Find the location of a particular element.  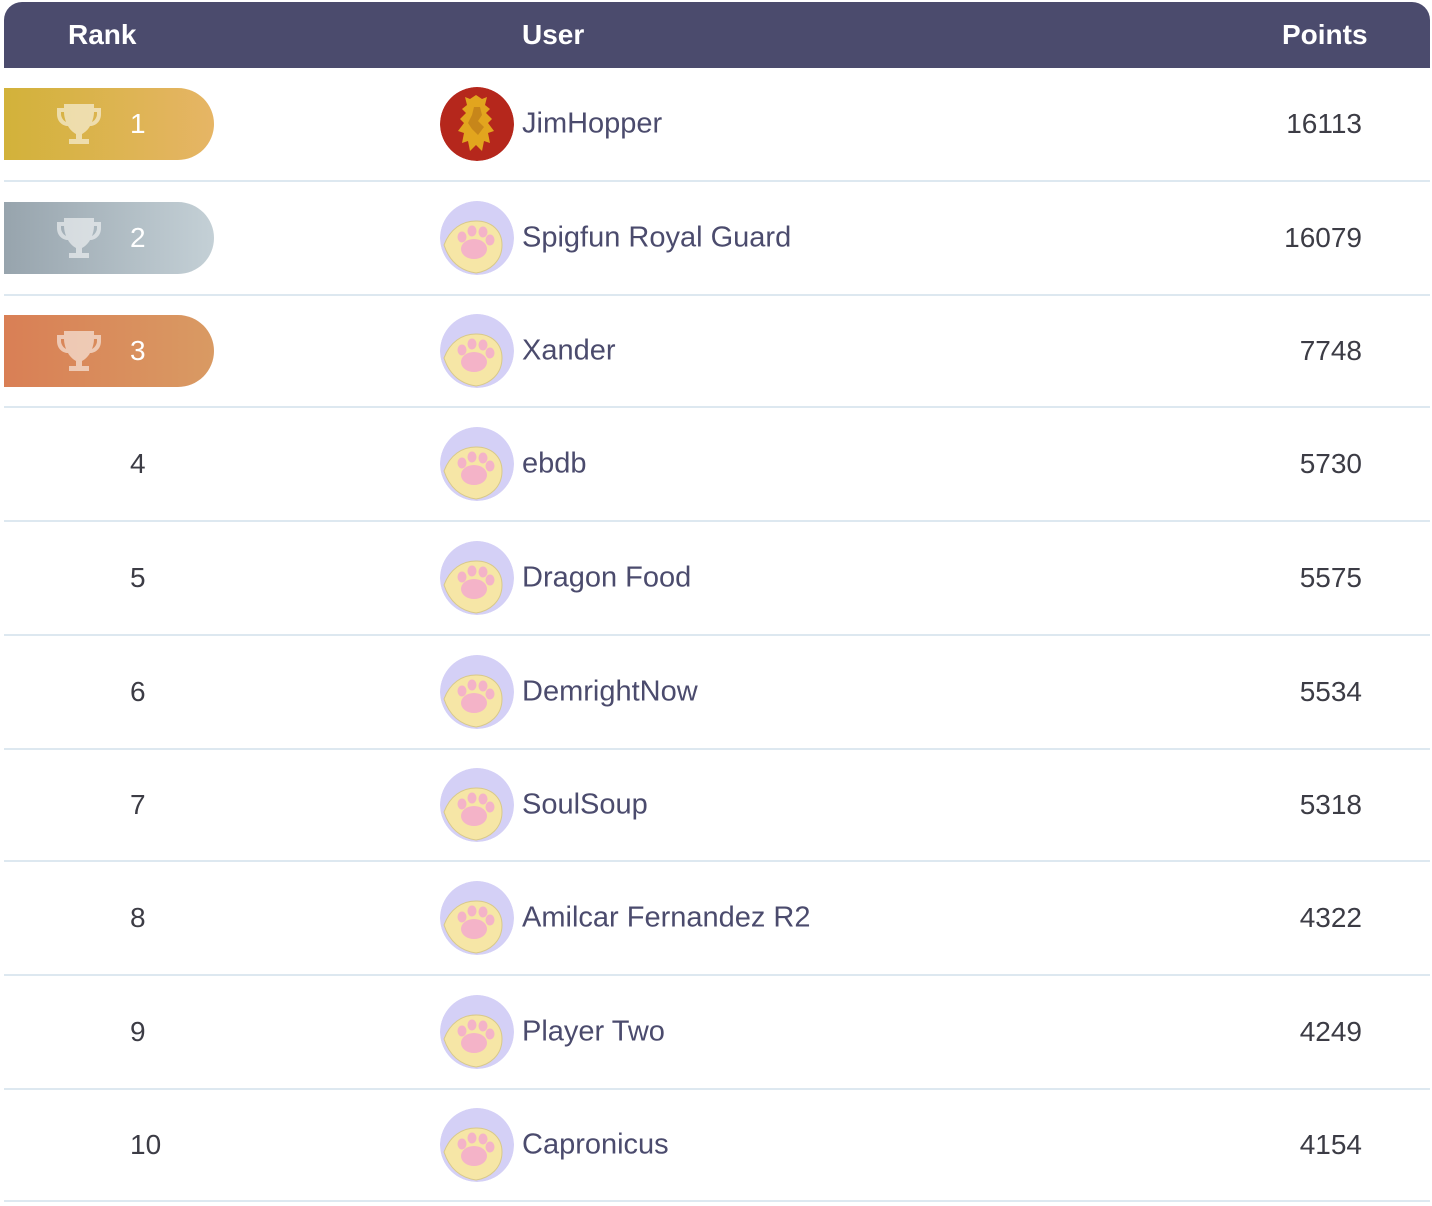

rank-number: 4 is located at coordinates (138, 463).